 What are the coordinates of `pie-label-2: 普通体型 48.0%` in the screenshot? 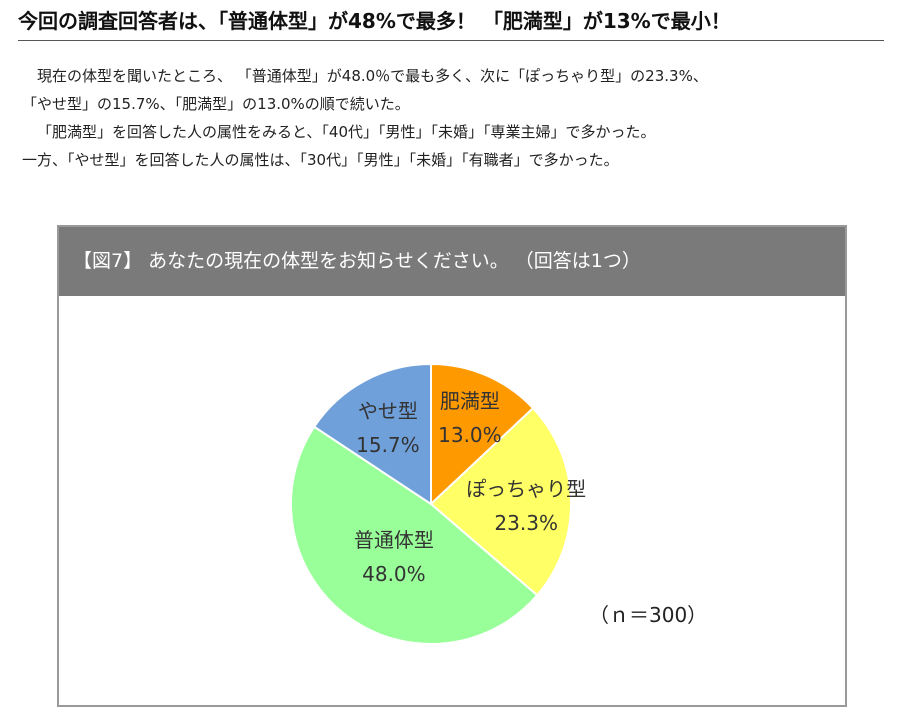 It's located at (394, 557).